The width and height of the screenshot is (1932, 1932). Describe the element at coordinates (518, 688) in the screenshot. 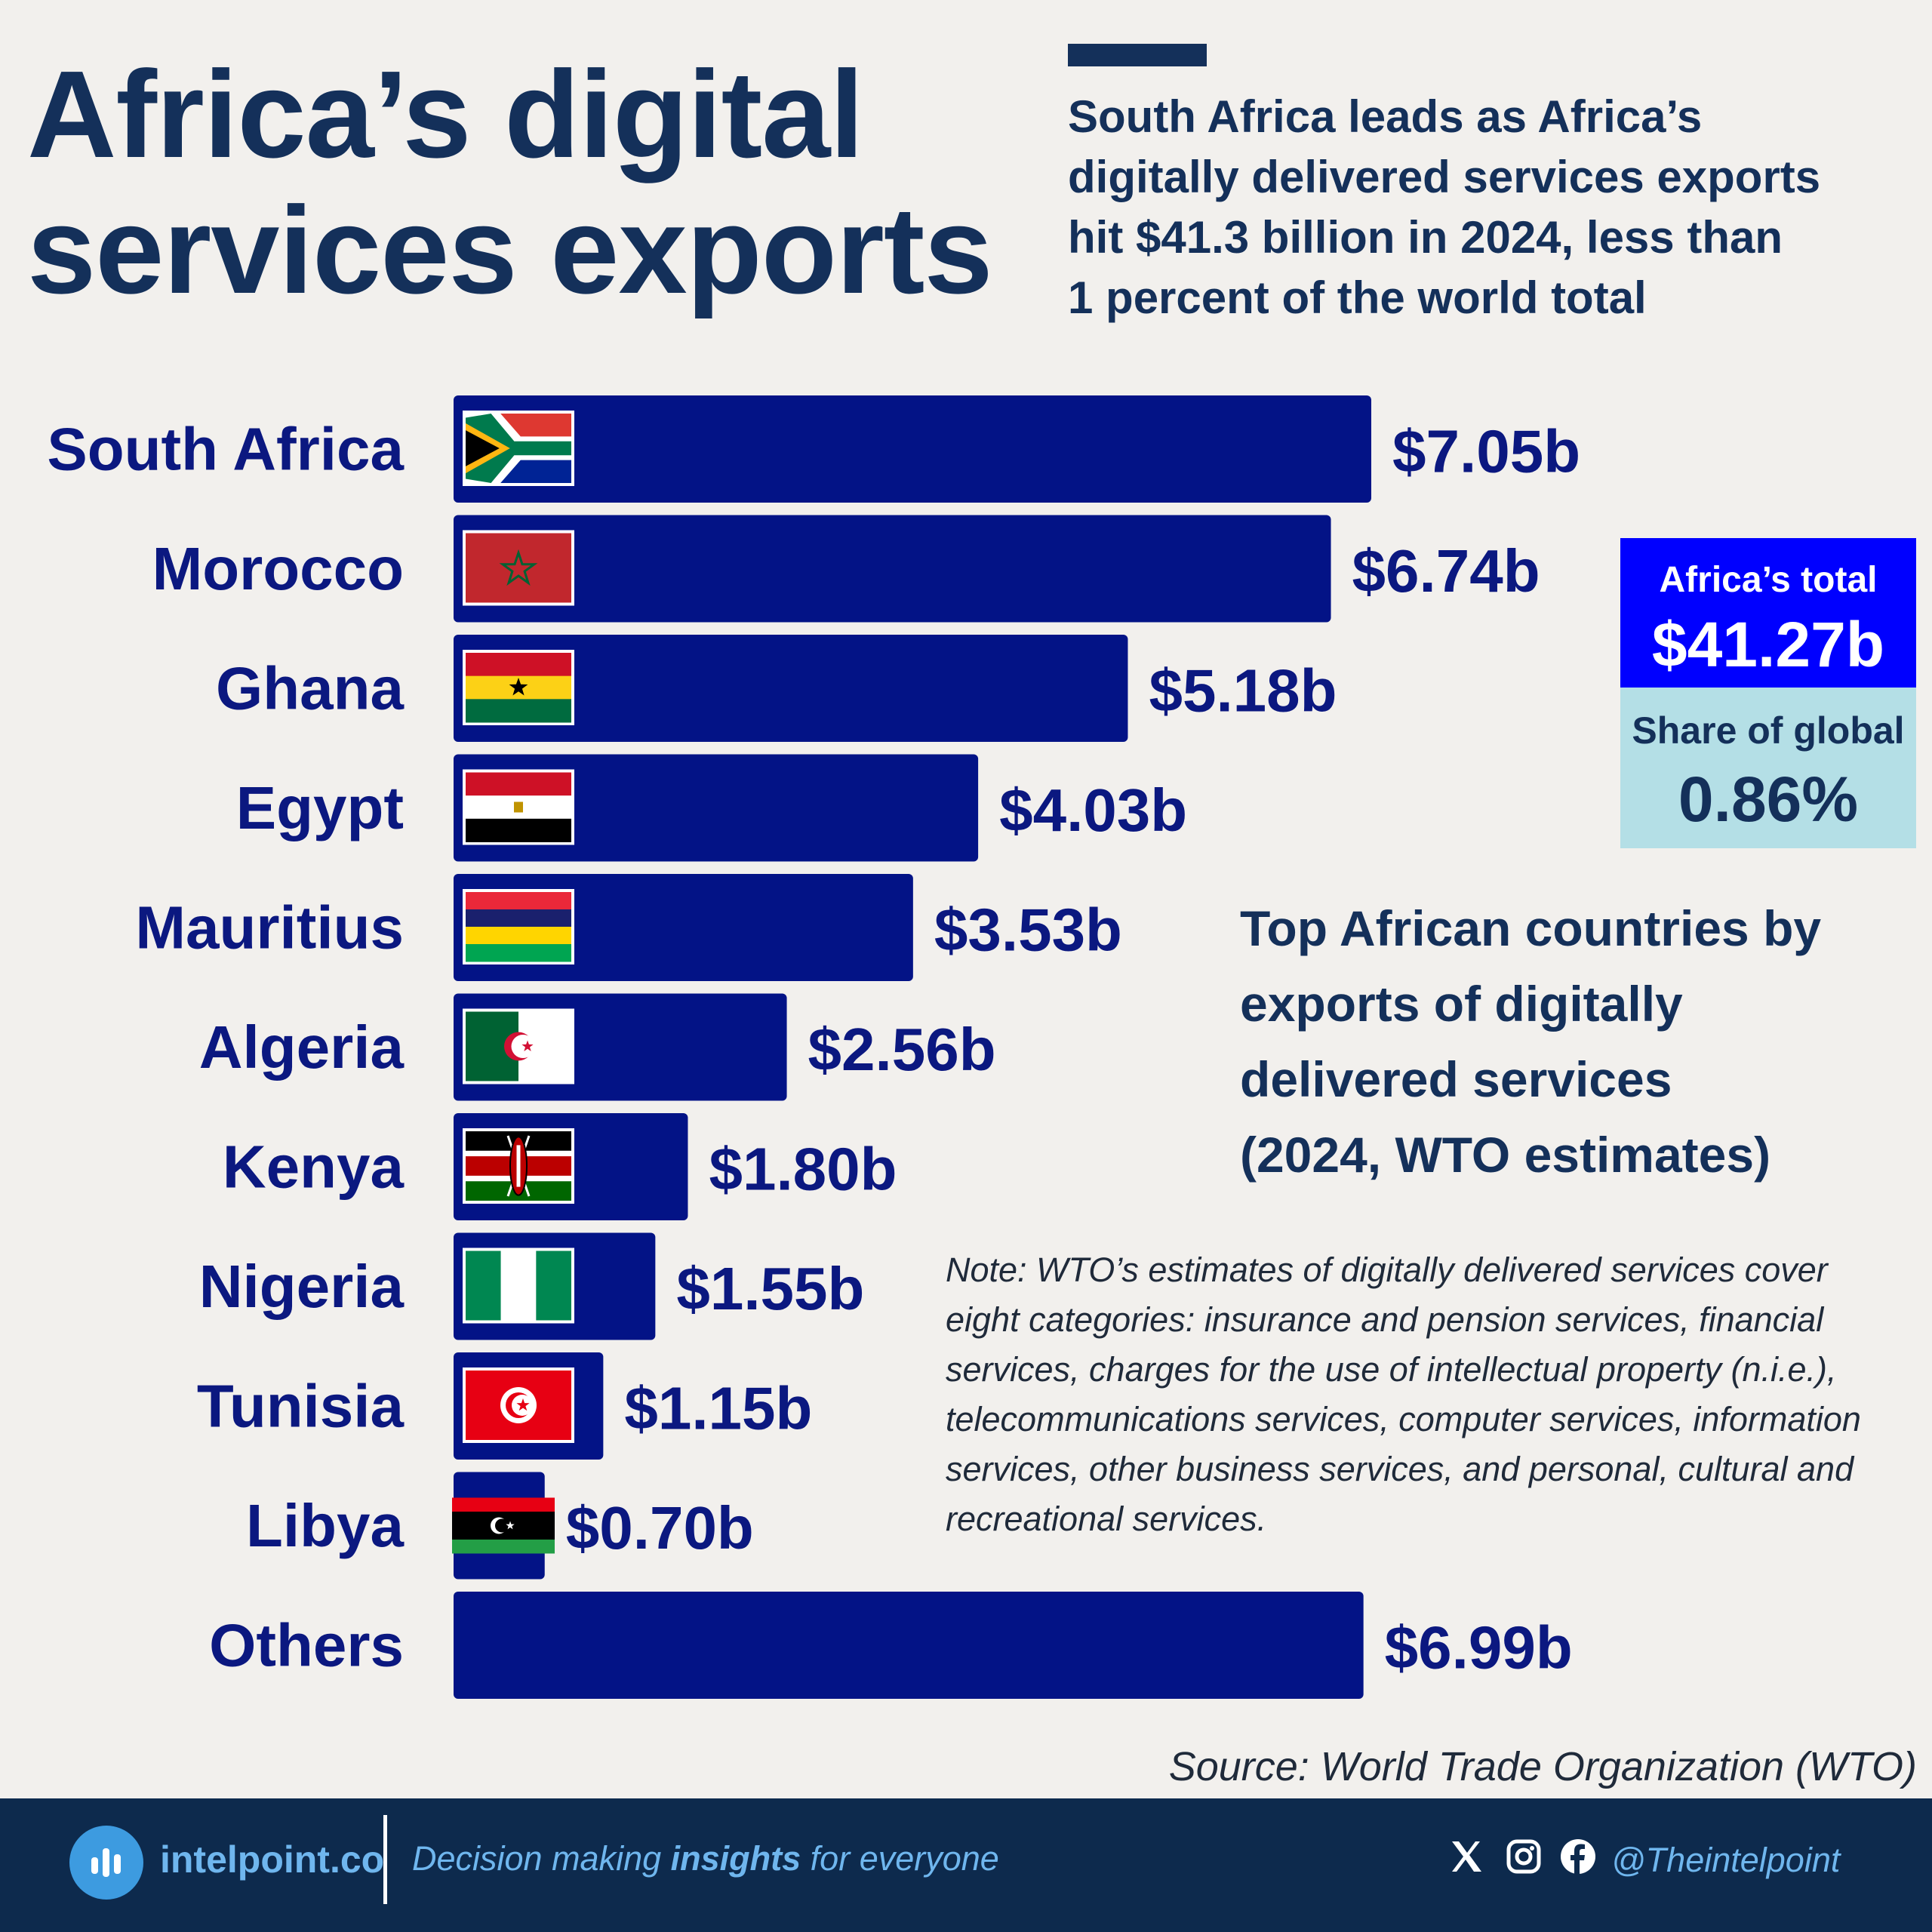

I see `flag-ghana-icon` at that location.